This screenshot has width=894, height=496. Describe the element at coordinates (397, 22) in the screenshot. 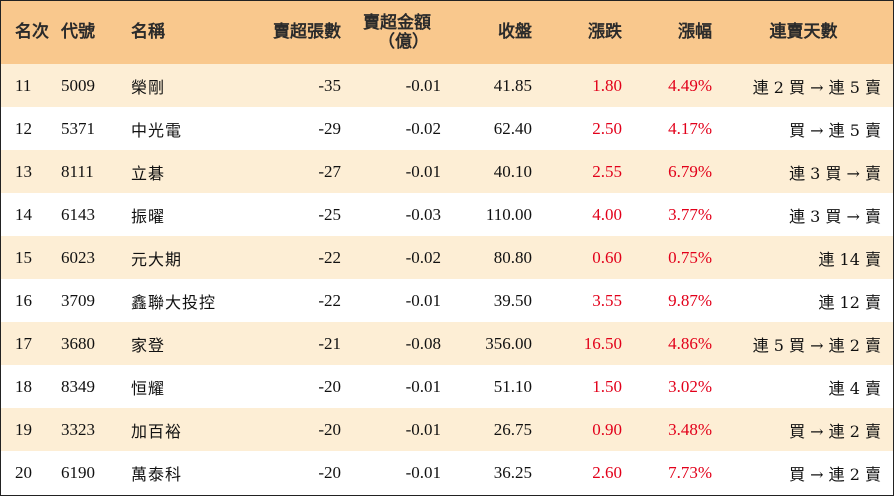

I see `header-net-sell-amount-line1: 賣超金額` at that location.